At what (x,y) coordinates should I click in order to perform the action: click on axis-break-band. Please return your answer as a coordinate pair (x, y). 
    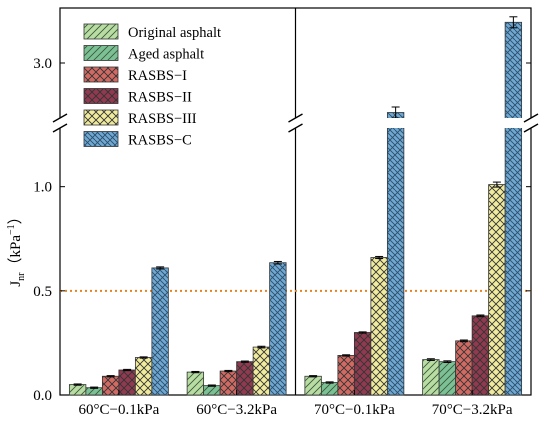
    Looking at the image, I should click on (295, 123).